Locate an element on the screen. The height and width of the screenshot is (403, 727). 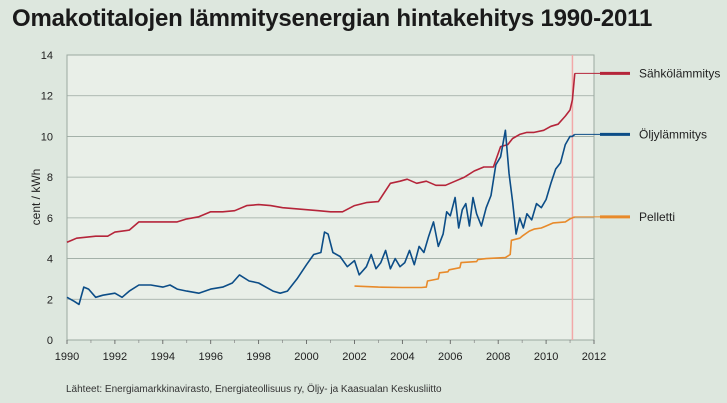
y-tick-label: 0 is located at coordinates (50, 341).